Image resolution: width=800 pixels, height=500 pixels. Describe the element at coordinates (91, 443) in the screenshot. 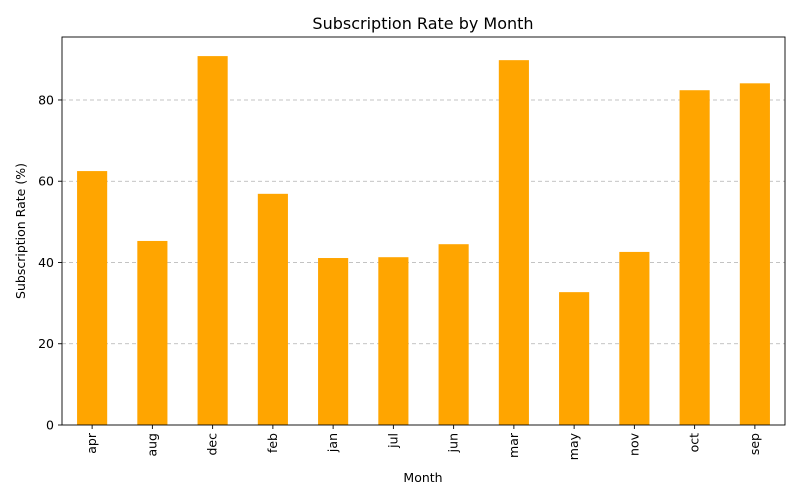

I see `x-tick-label-apr: apr` at that location.